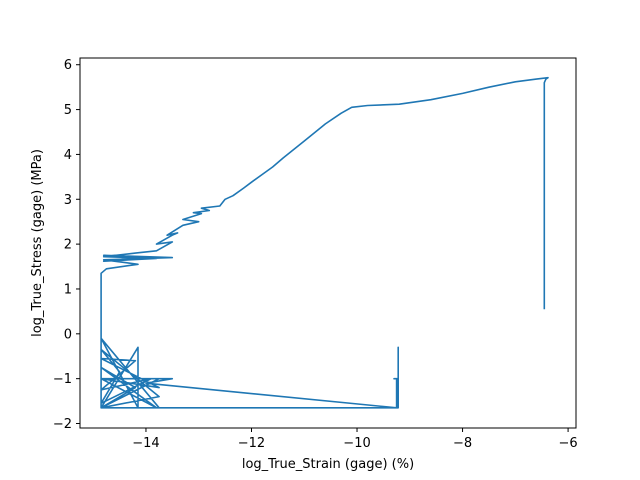  Describe the element at coordinates (356, 443) in the screenshot. I see `x-tick-label: −10` at that location.